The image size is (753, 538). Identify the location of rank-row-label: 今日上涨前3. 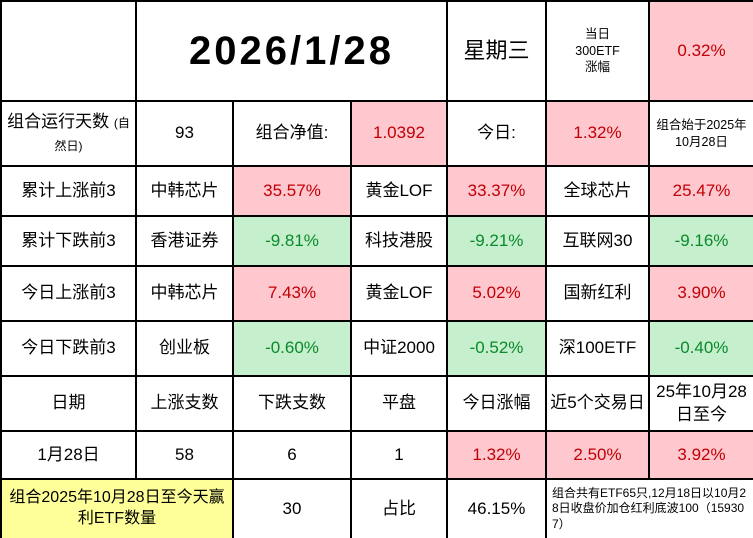
(68, 293).